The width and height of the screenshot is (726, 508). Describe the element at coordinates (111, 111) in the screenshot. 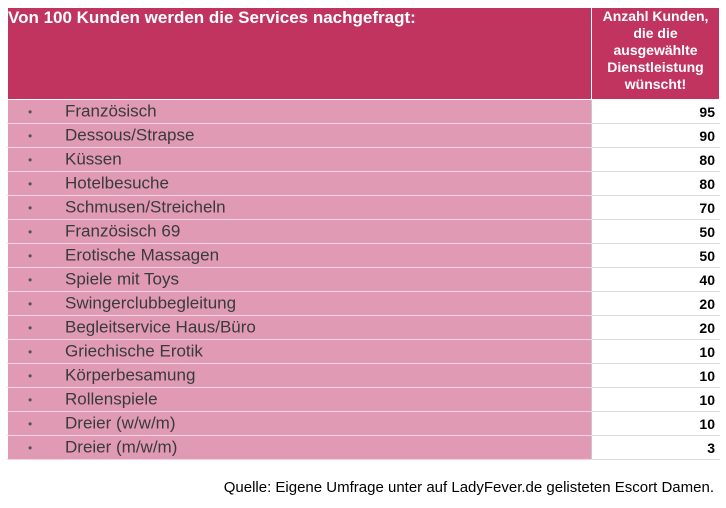

I see `service-label: Französisch` at that location.